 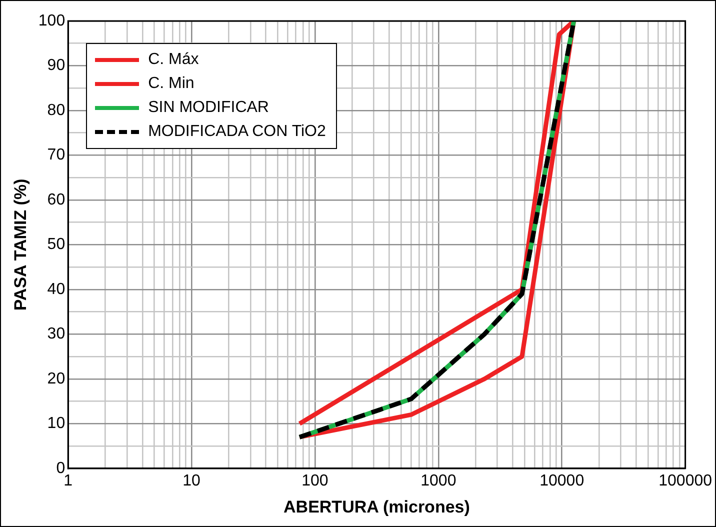 What do you see at coordinates (562, 481) in the screenshot?
I see `x-tick-label: 10000` at bounding box center [562, 481].